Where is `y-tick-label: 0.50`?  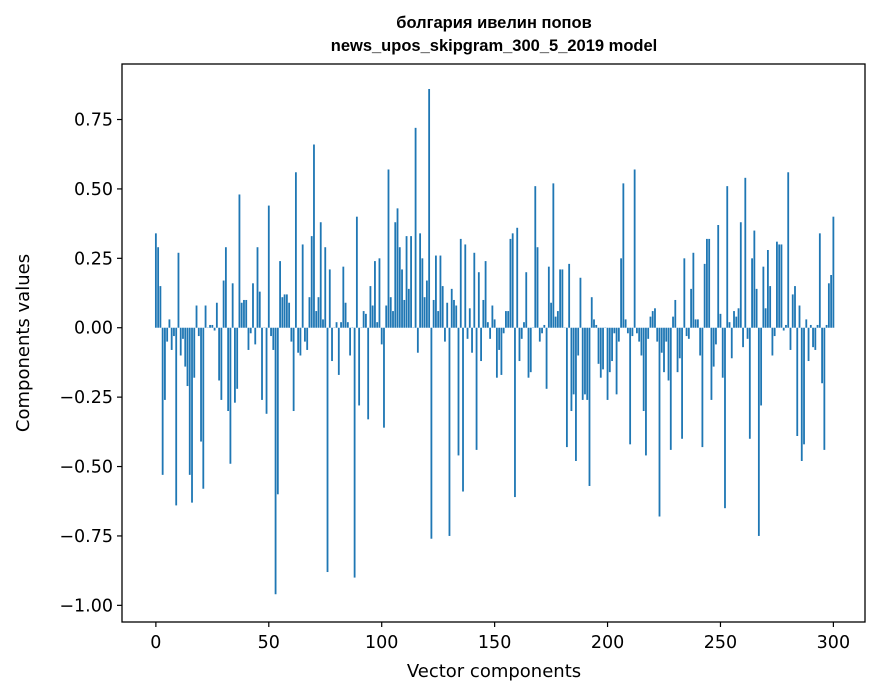 y-tick-label: 0.50 is located at coordinates (93, 190).